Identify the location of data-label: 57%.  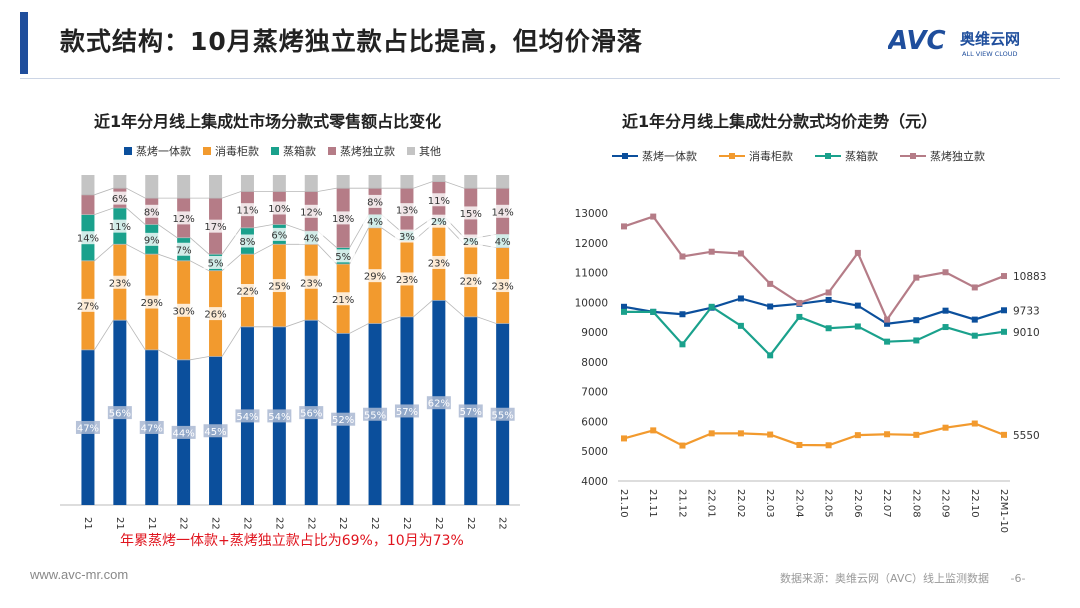
(407, 412).